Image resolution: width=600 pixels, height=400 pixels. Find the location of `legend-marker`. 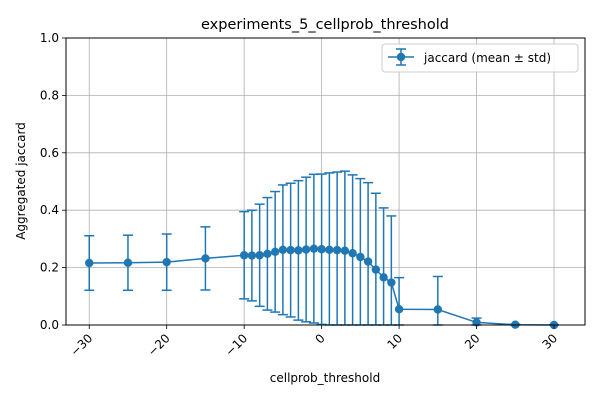

legend-marker is located at coordinates (401, 57).